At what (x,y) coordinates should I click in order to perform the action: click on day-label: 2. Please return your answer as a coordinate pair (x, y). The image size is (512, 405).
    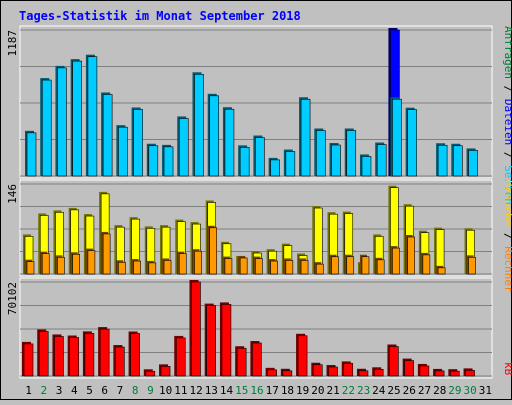
    Looking at the image, I should click on (44, 390).